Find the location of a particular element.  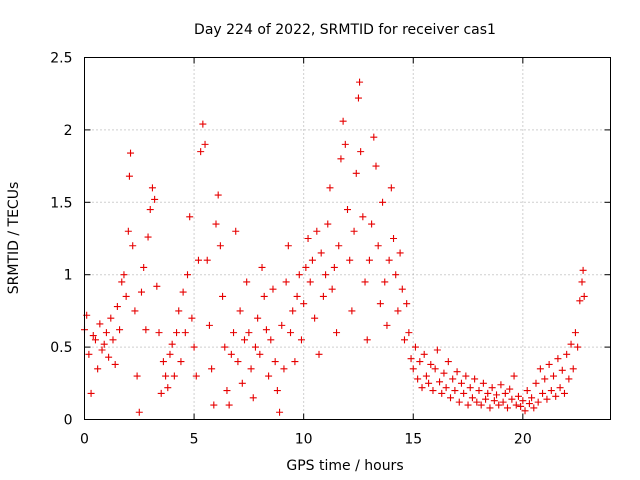

x-tick-label: 15 is located at coordinates (413, 440).